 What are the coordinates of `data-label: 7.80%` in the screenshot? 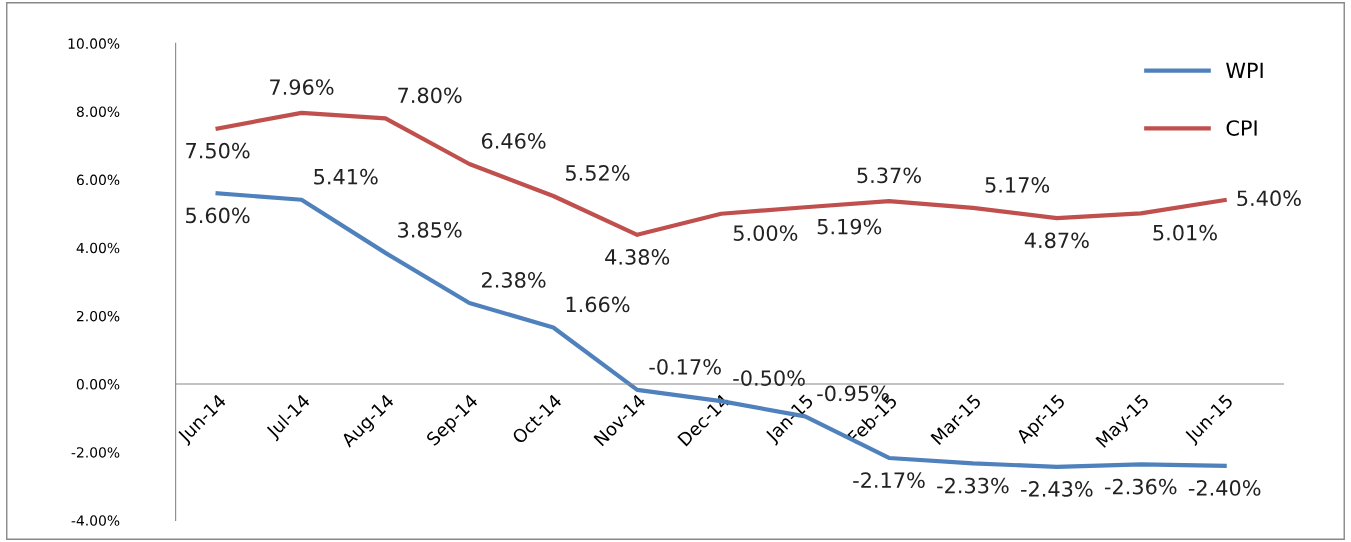 It's located at (430, 95).